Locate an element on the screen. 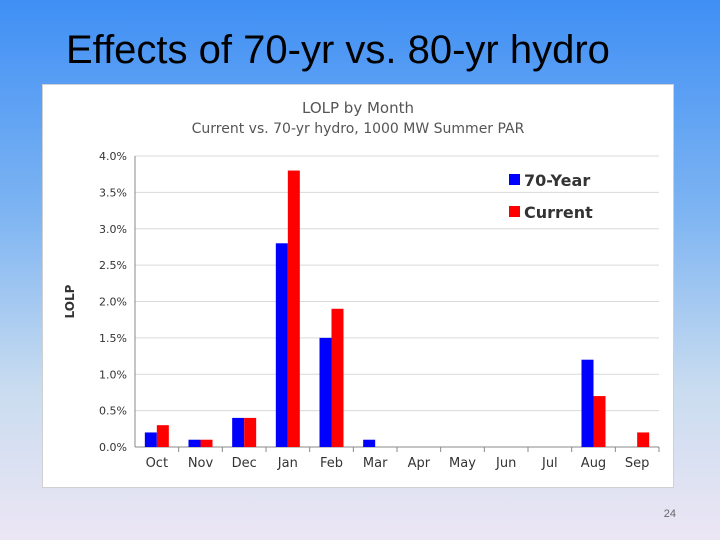 This screenshot has width=720, height=540. x-category-label: May is located at coordinates (462, 463).